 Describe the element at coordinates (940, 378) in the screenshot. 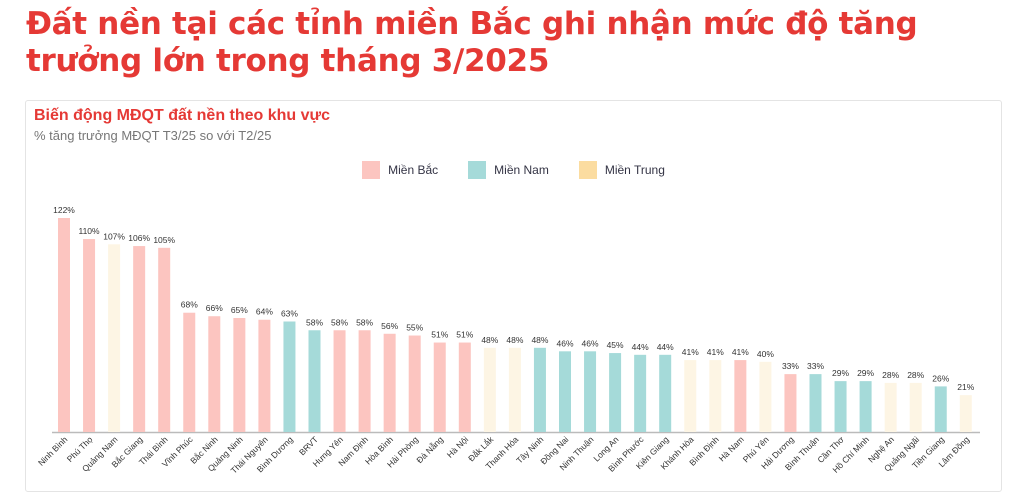

I see `data-label: 26%` at that location.